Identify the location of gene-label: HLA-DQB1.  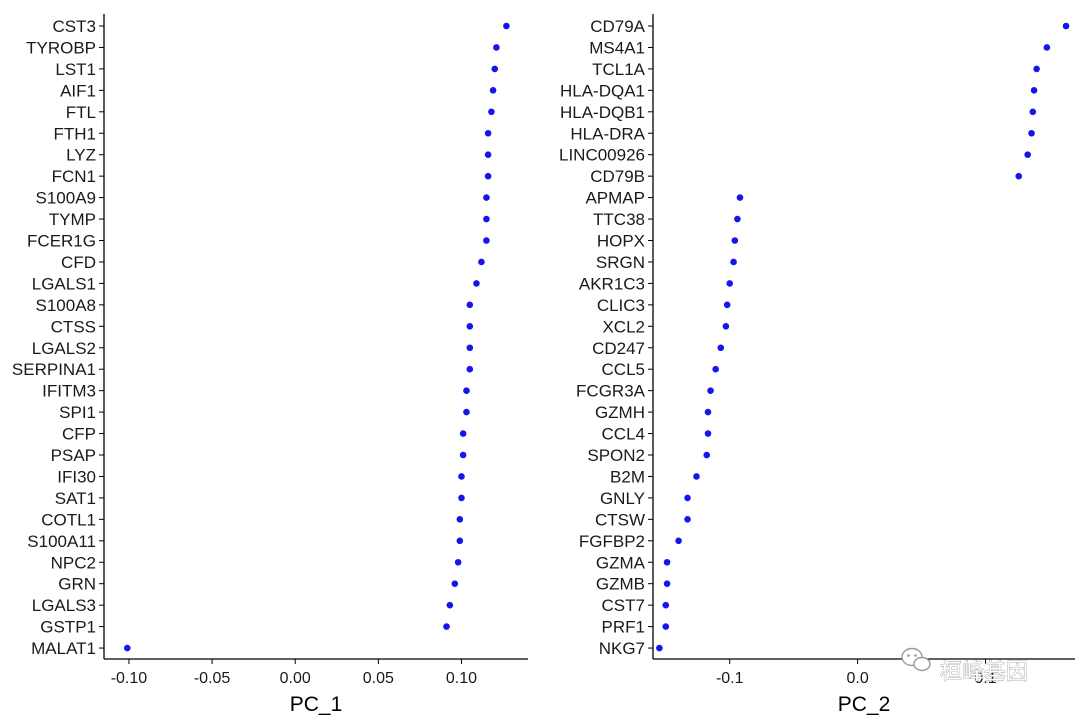
(602, 112).